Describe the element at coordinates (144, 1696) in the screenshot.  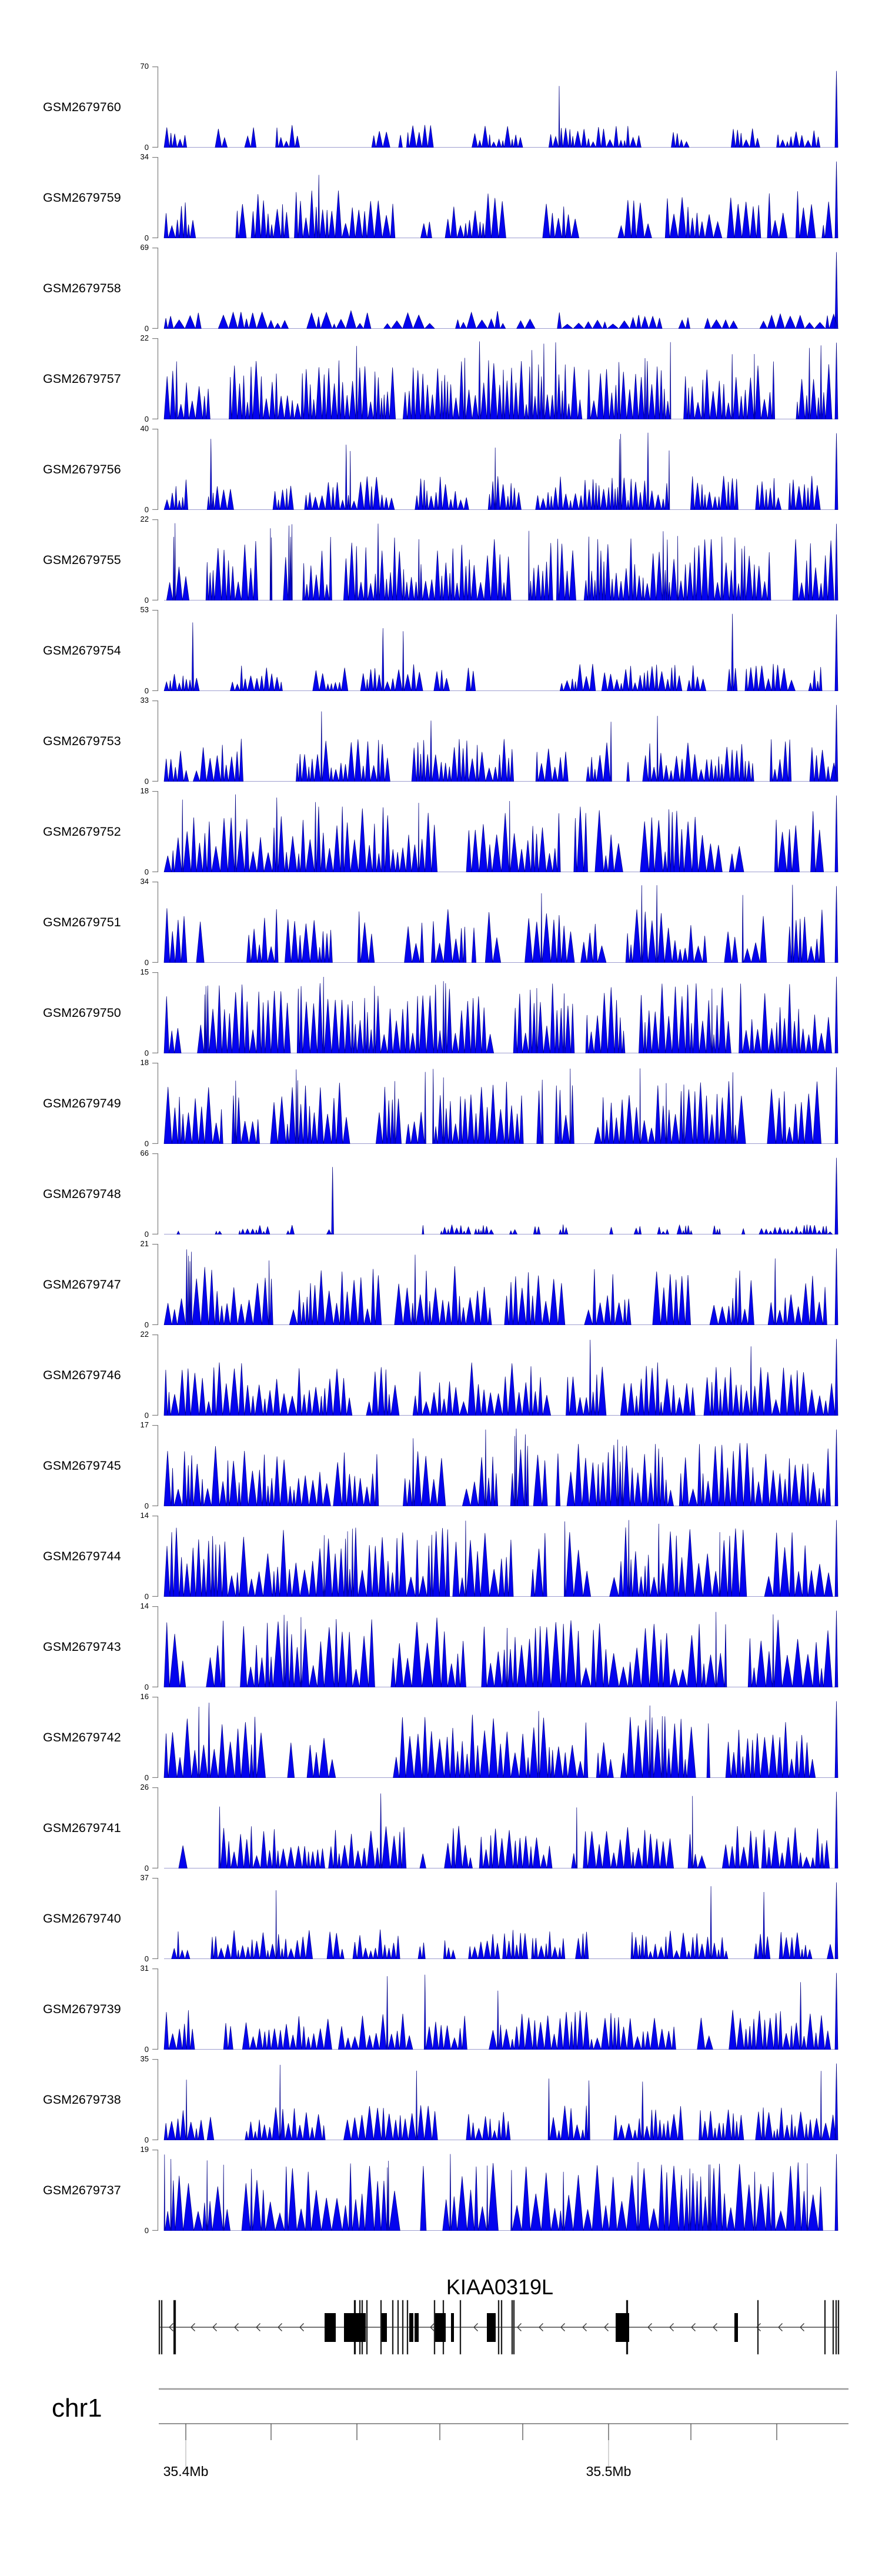
I see `track-ymax-label: 16` at that location.